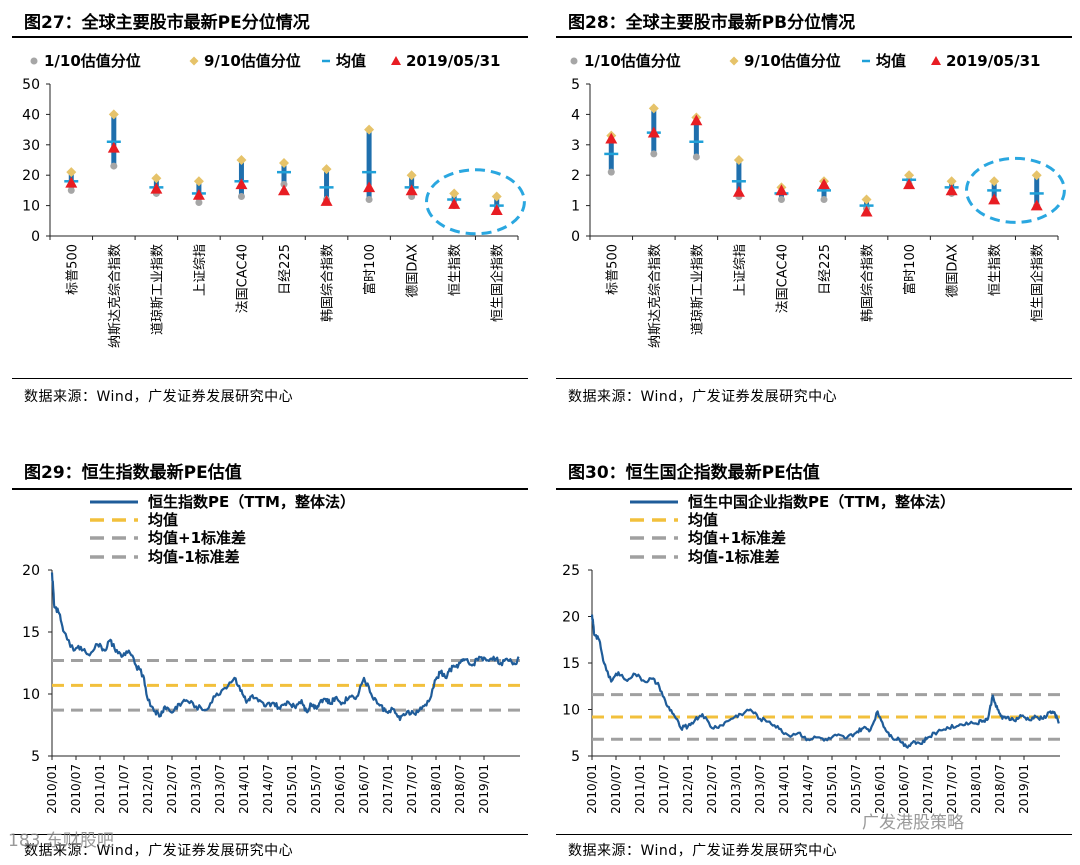 This screenshot has height=865, width=1080. What do you see at coordinates (316, 789) in the screenshot?
I see `x-tick-label: 2015/07` at bounding box center [316, 789].